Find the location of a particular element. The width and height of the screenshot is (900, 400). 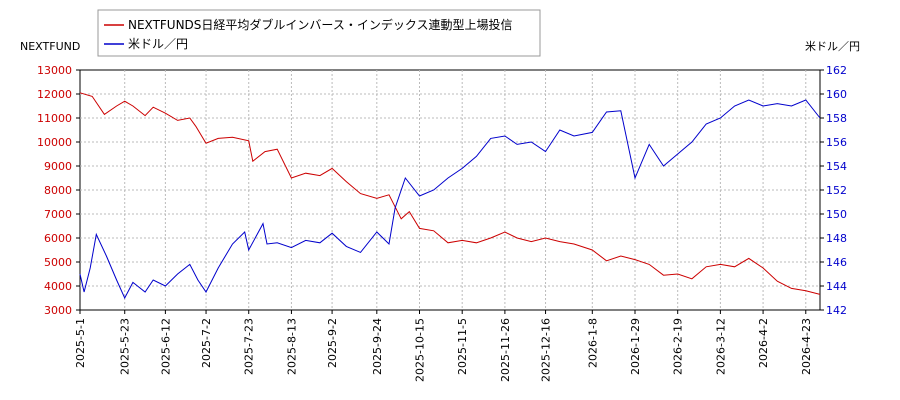

right-axis-ticks: 142 144 146 148 150 152 154 156 158 160 162 is located at coordinates (833, 190).